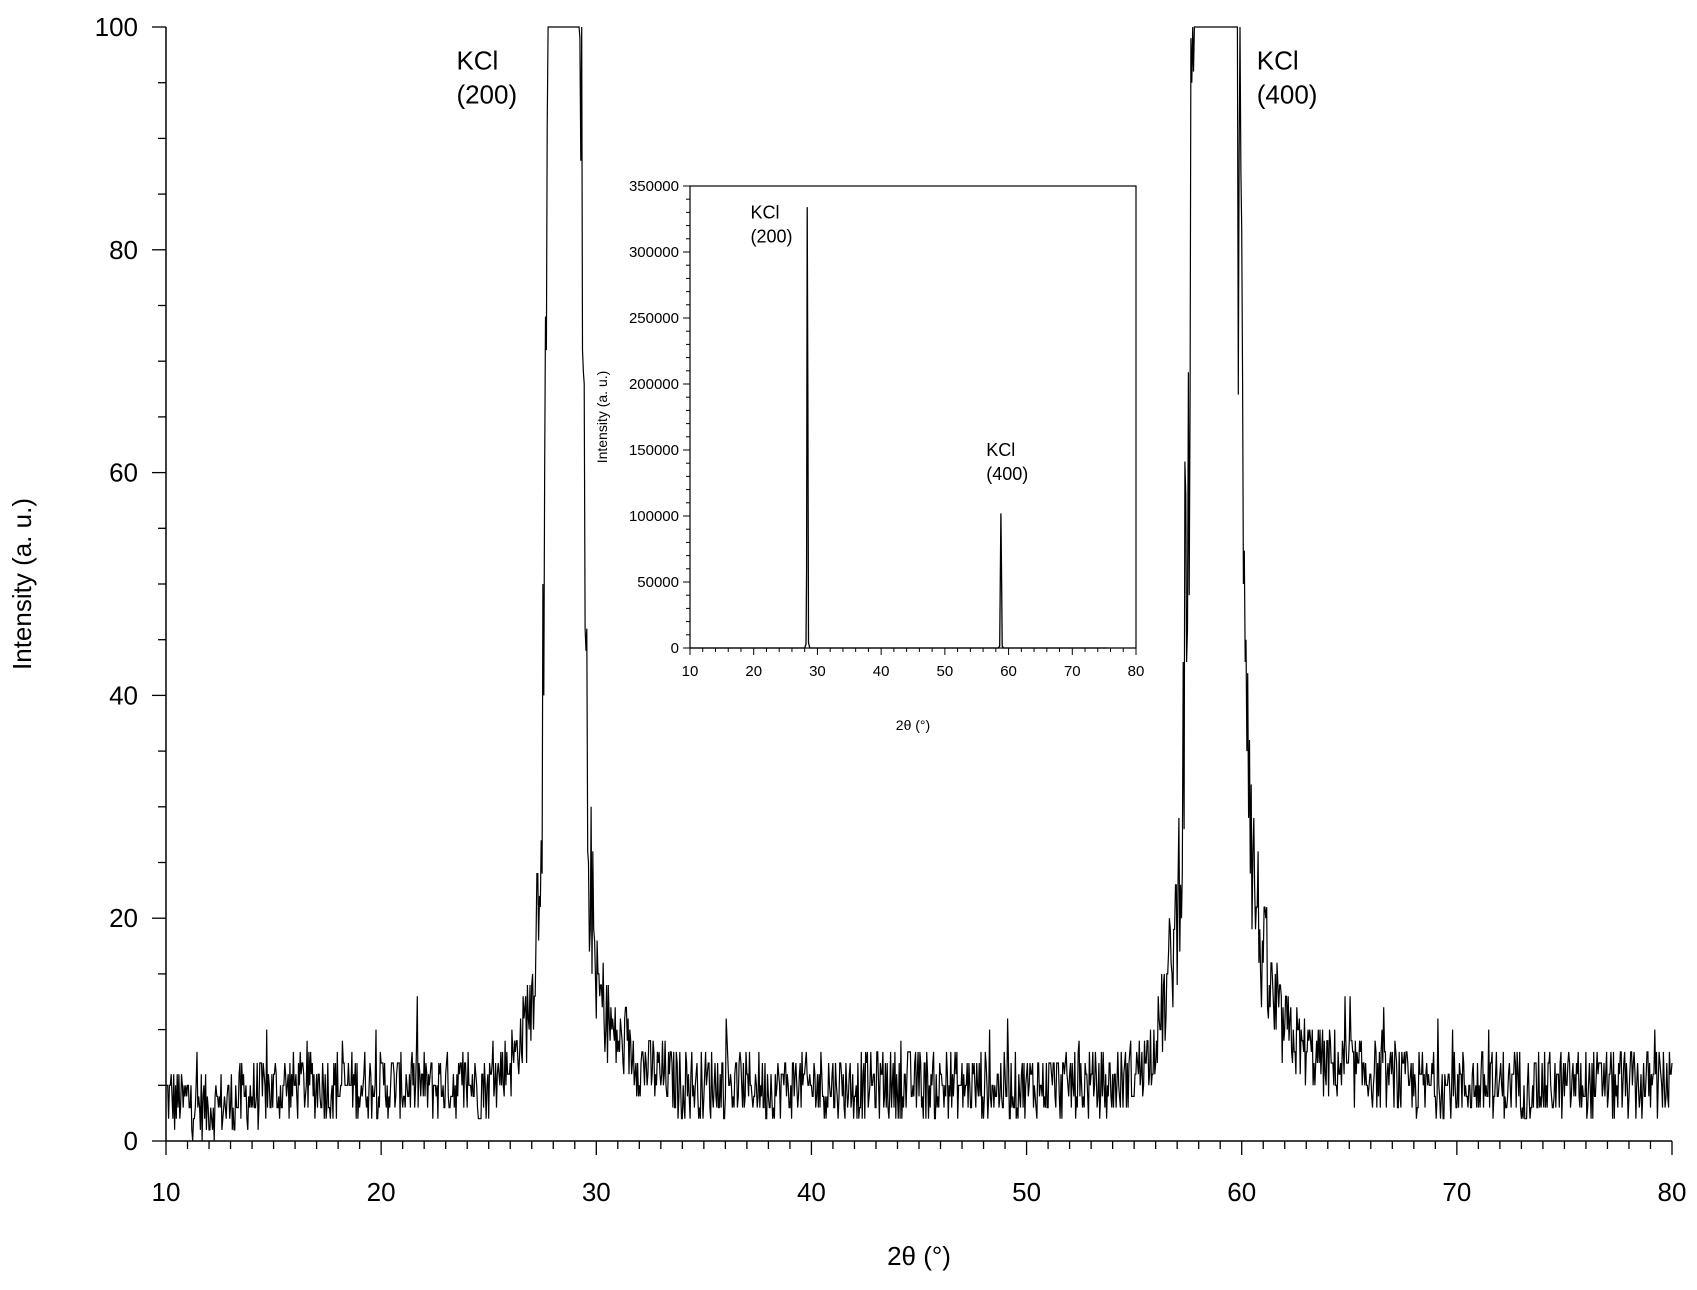 This screenshot has height=1290, width=1697. Describe the element at coordinates (1026, 1192) in the screenshot. I see `main-x-tick-label: 50` at that location.